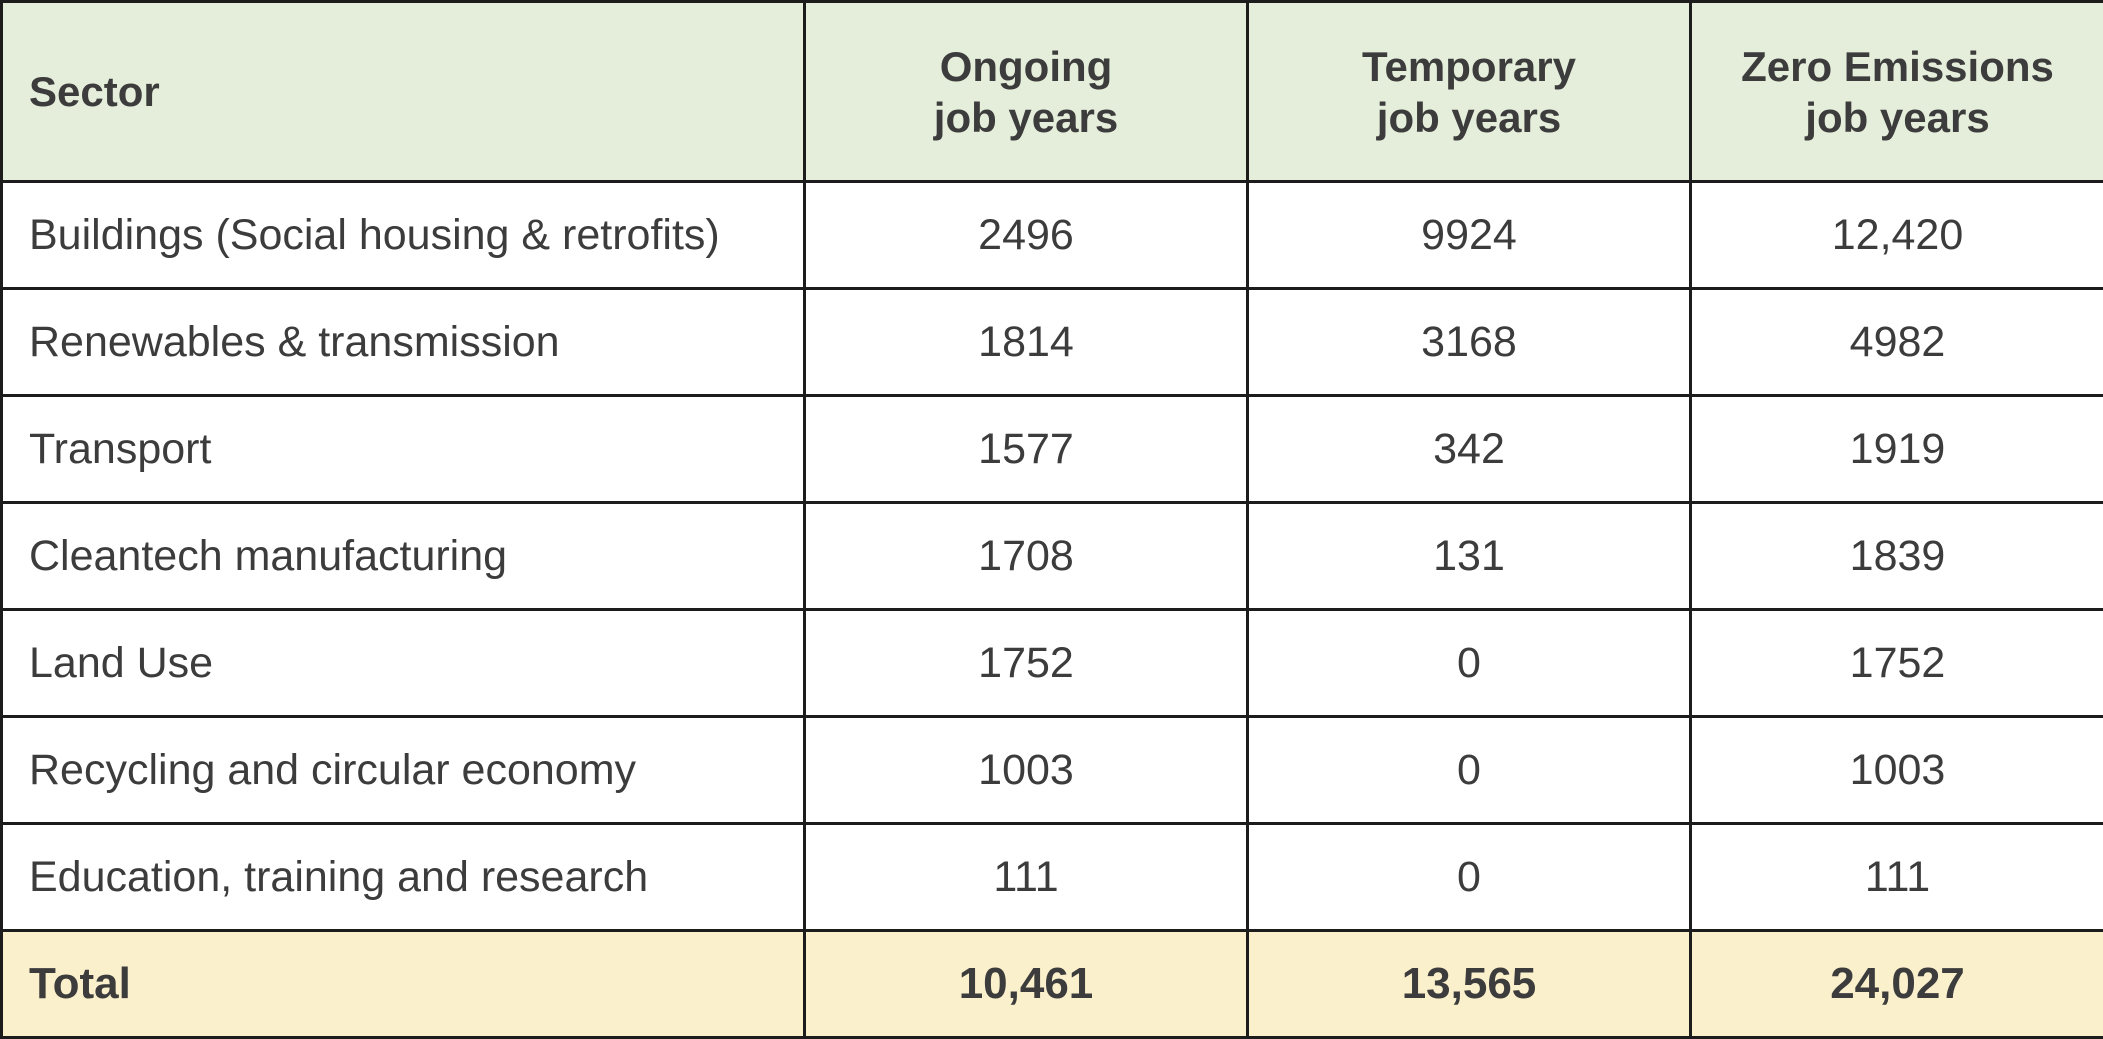 This screenshot has width=2103, height=1039. What do you see at coordinates (1026, 663) in the screenshot?
I see `cell-ongoing: 1752` at bounding box center [1026, 663].